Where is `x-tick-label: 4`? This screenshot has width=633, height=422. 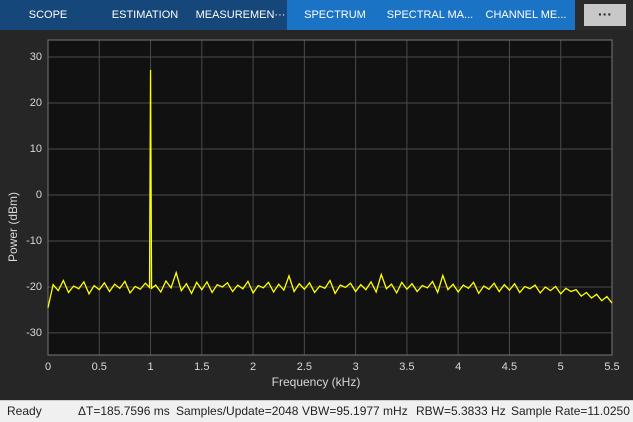 x-tick-label: 4 is located at coordinates (458, 367).